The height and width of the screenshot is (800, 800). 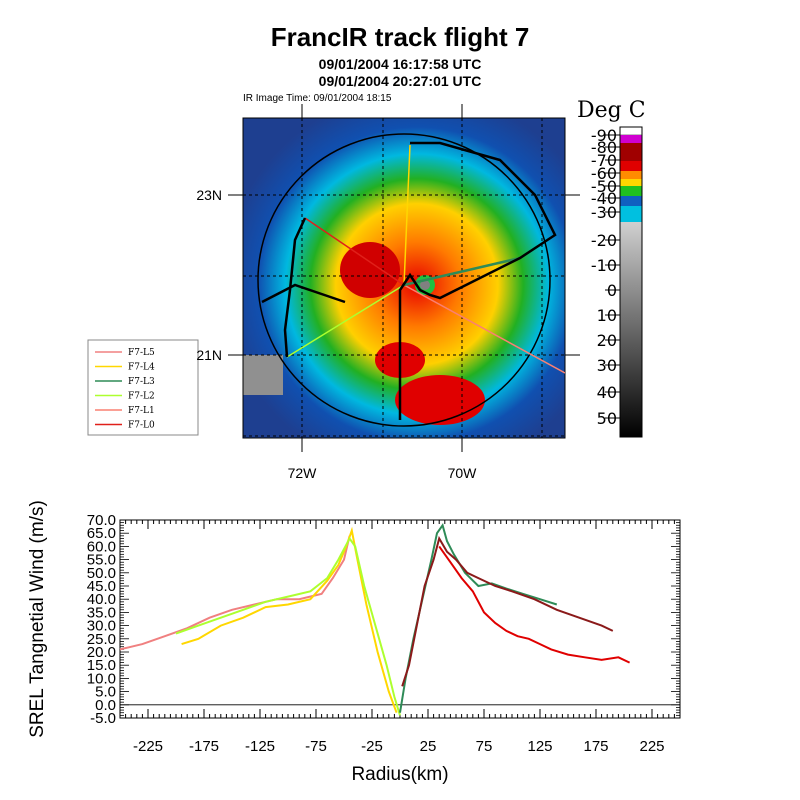 What do you see at coordinates (604, 240) in the screenshot?
I see `colorbar-tick: -20` at bounding box center [604, 240].